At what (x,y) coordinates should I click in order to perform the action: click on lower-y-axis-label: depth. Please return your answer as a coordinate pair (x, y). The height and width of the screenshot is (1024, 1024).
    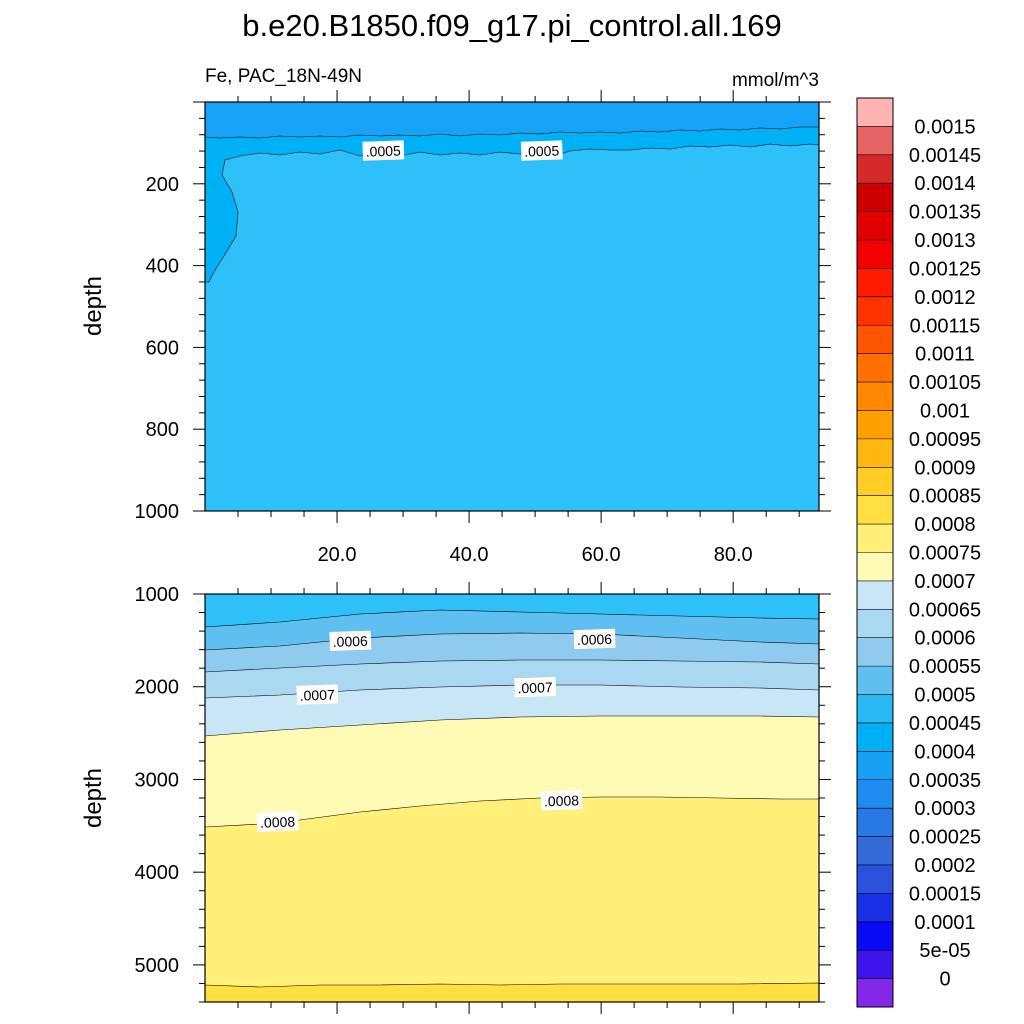
    Looking at the image, I should click on (93, 798).